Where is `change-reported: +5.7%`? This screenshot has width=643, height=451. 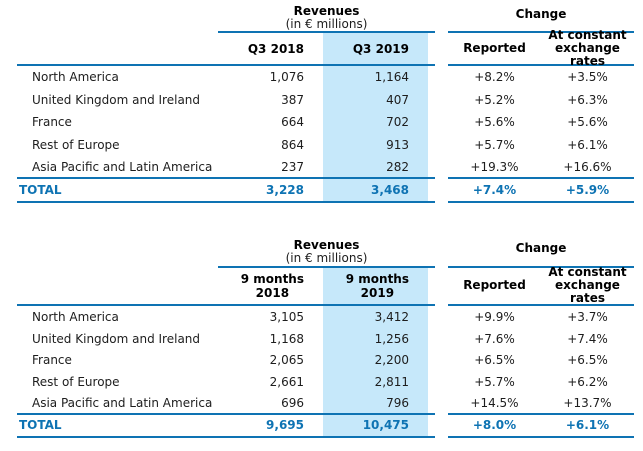 change-reported: +5.7% is located at coordinates (494, 382).